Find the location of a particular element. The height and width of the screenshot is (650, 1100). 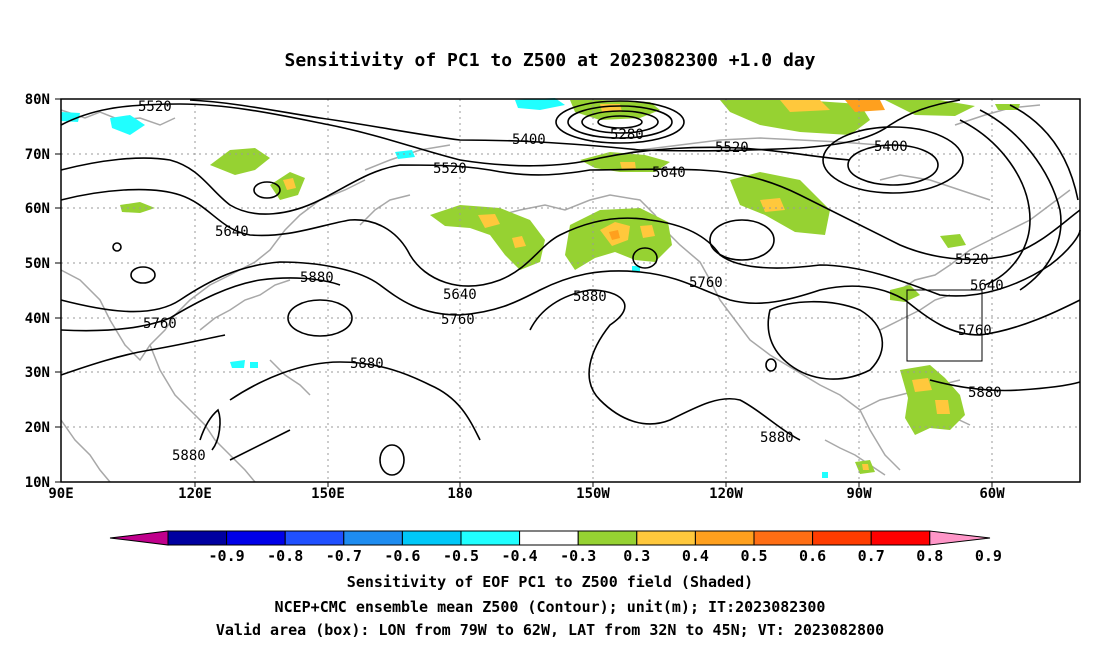

lon-label: 150W is located at coordinates (593, 494).